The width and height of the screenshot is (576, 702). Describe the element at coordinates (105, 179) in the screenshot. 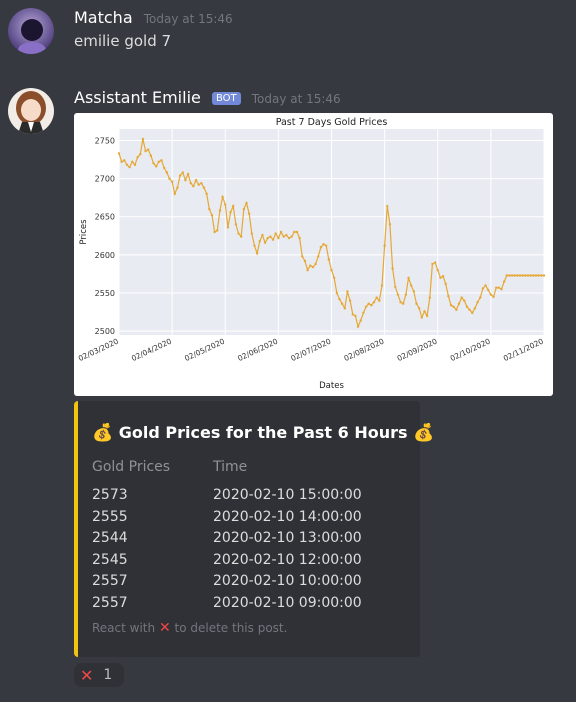

I see `y-tick-label: 2700` at that location.